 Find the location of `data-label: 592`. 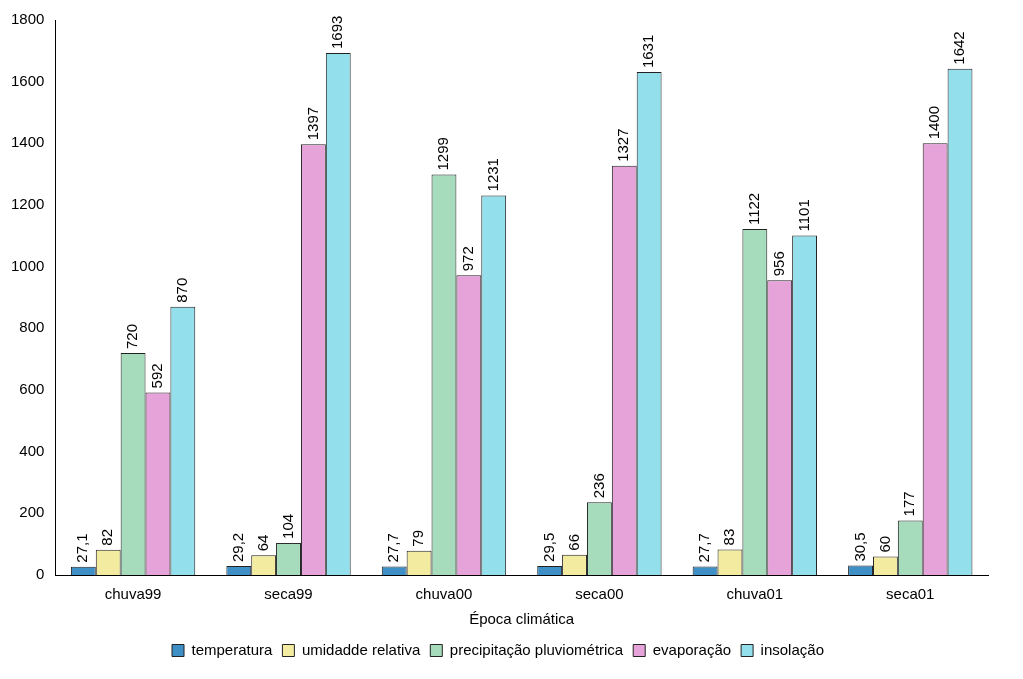

data-label: 592 is located at coordinates (157, 376).